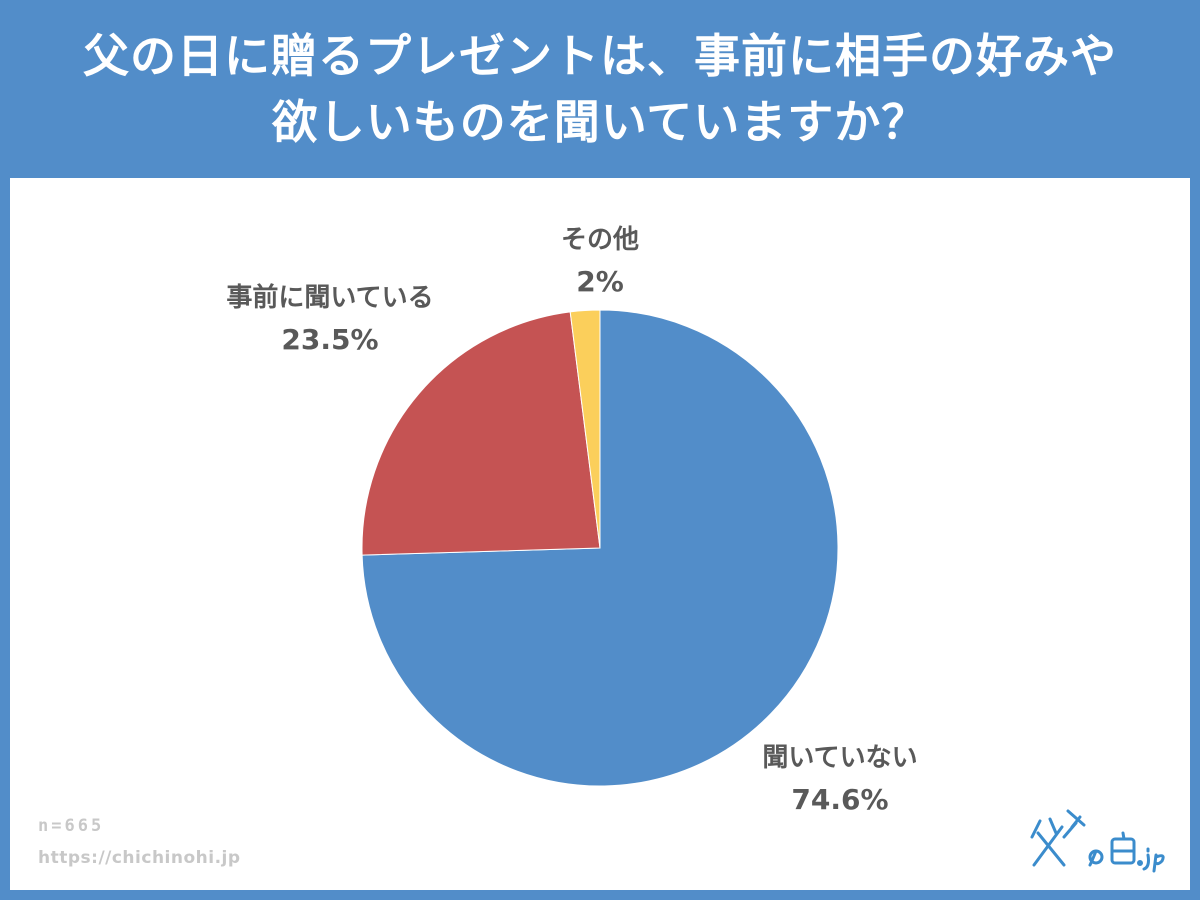 The image size is (1200, 900). Describe the element at coordinates (139, 858) in the screenshot. I see `source-url: https://chichinohi.jp` at that location.